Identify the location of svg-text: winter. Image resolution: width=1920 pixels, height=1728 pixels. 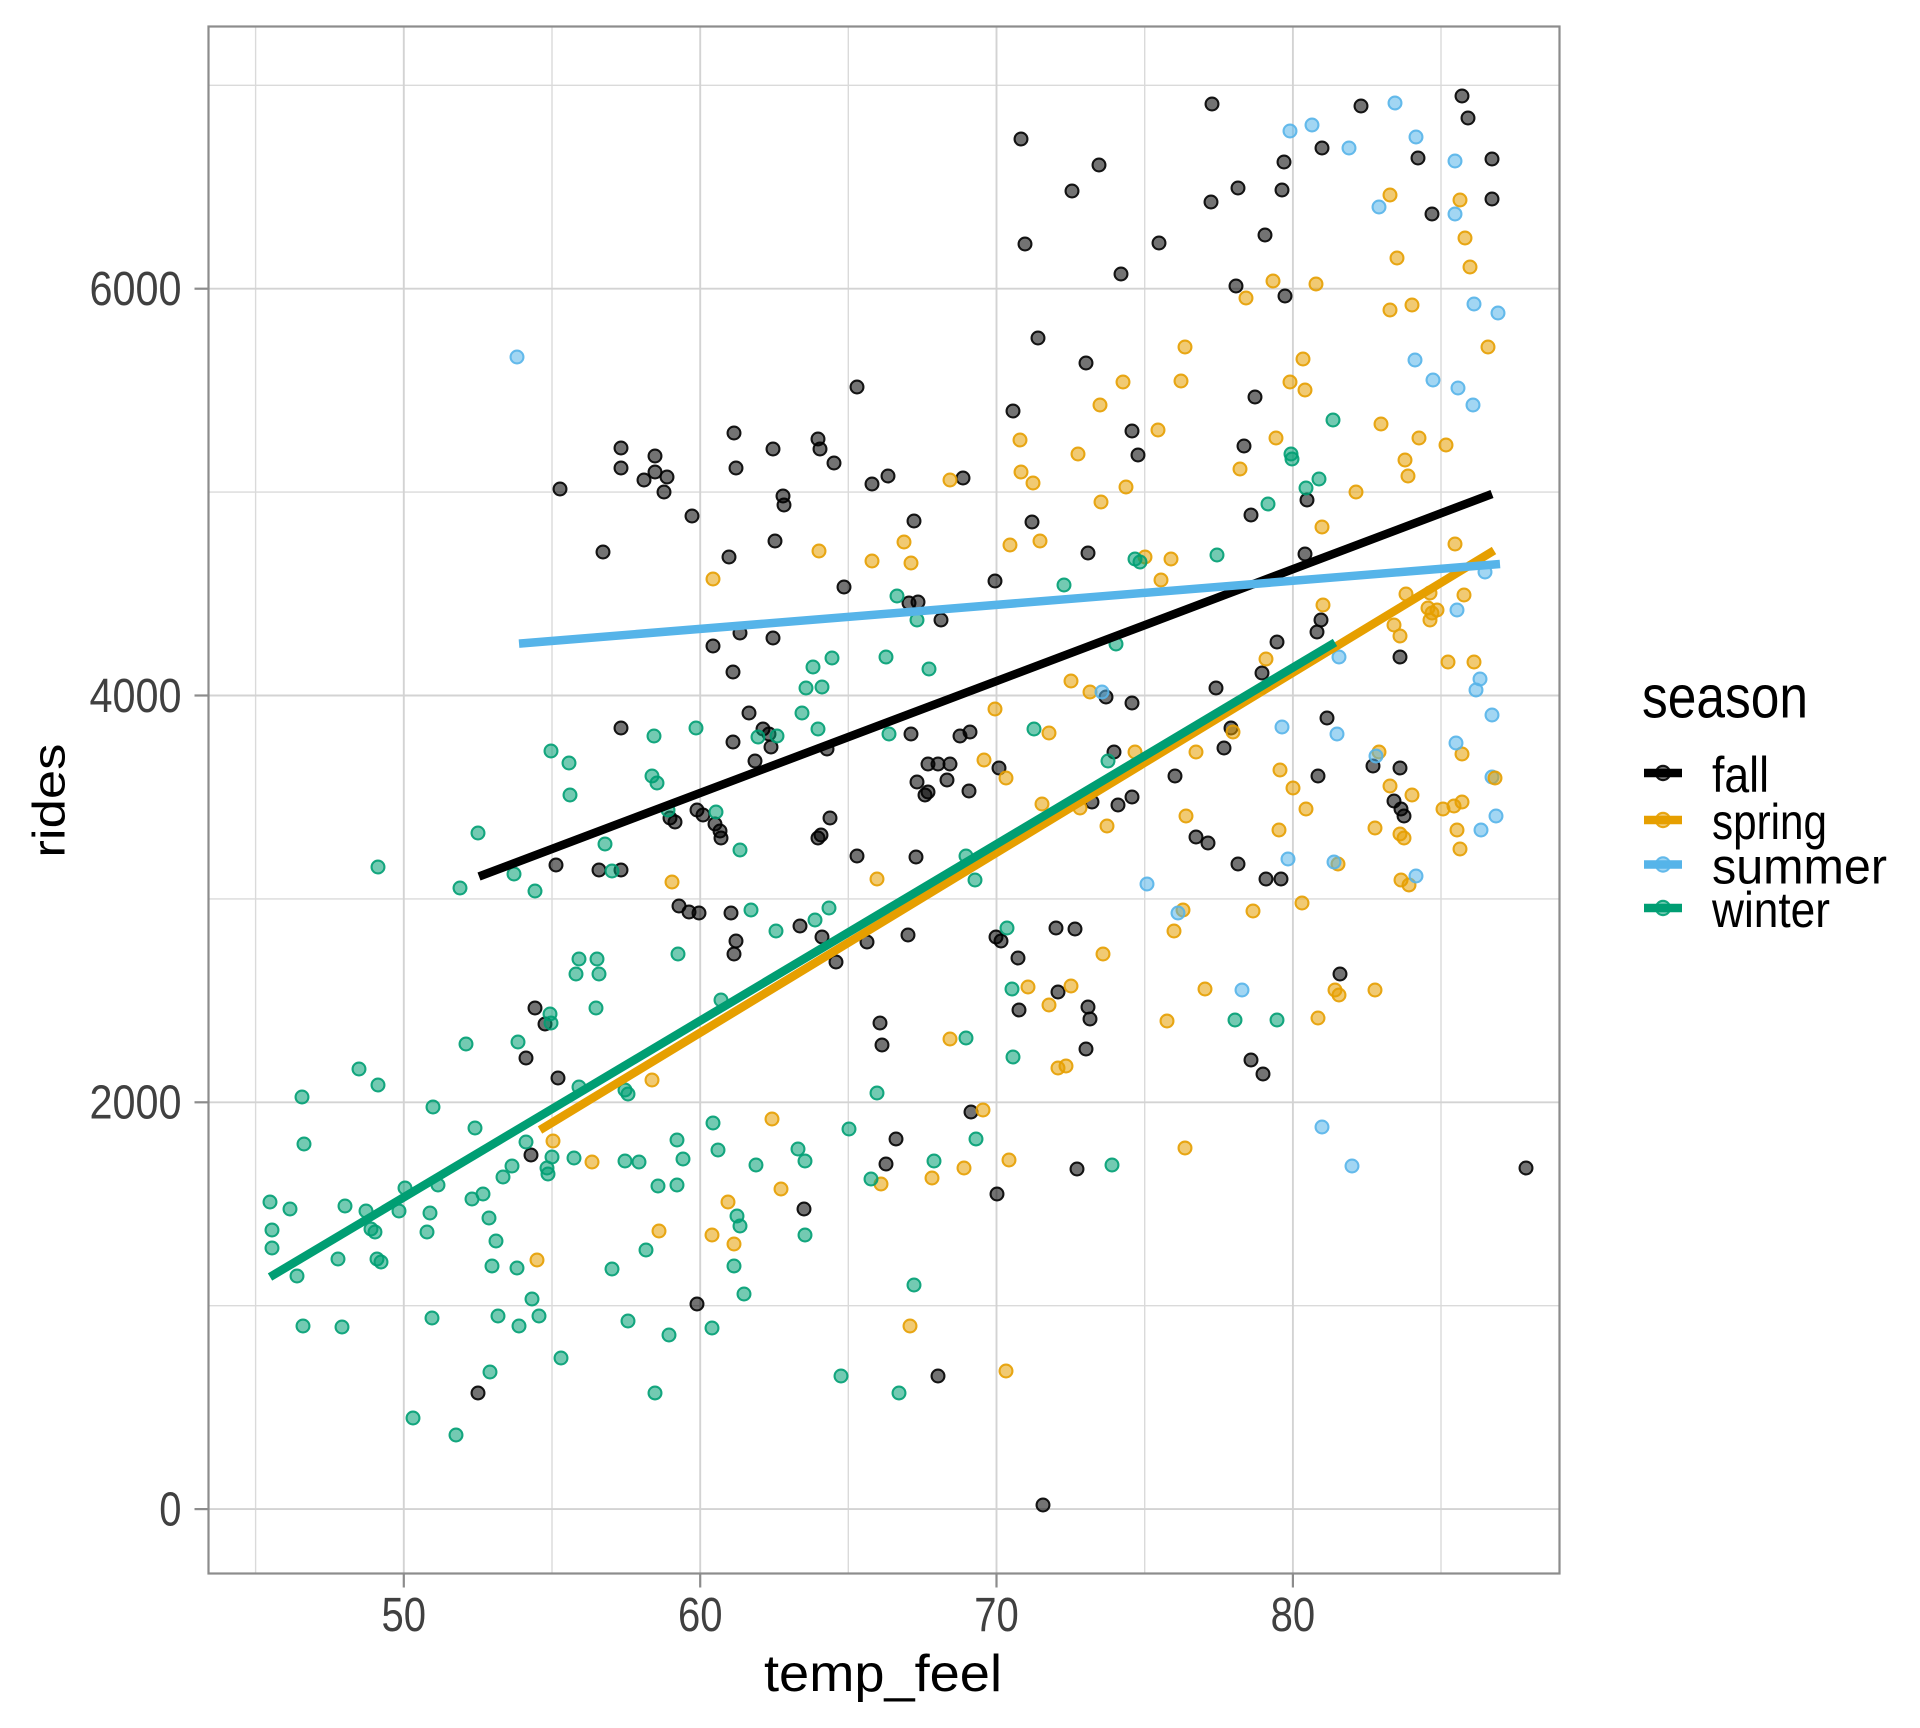
(1770, 910).